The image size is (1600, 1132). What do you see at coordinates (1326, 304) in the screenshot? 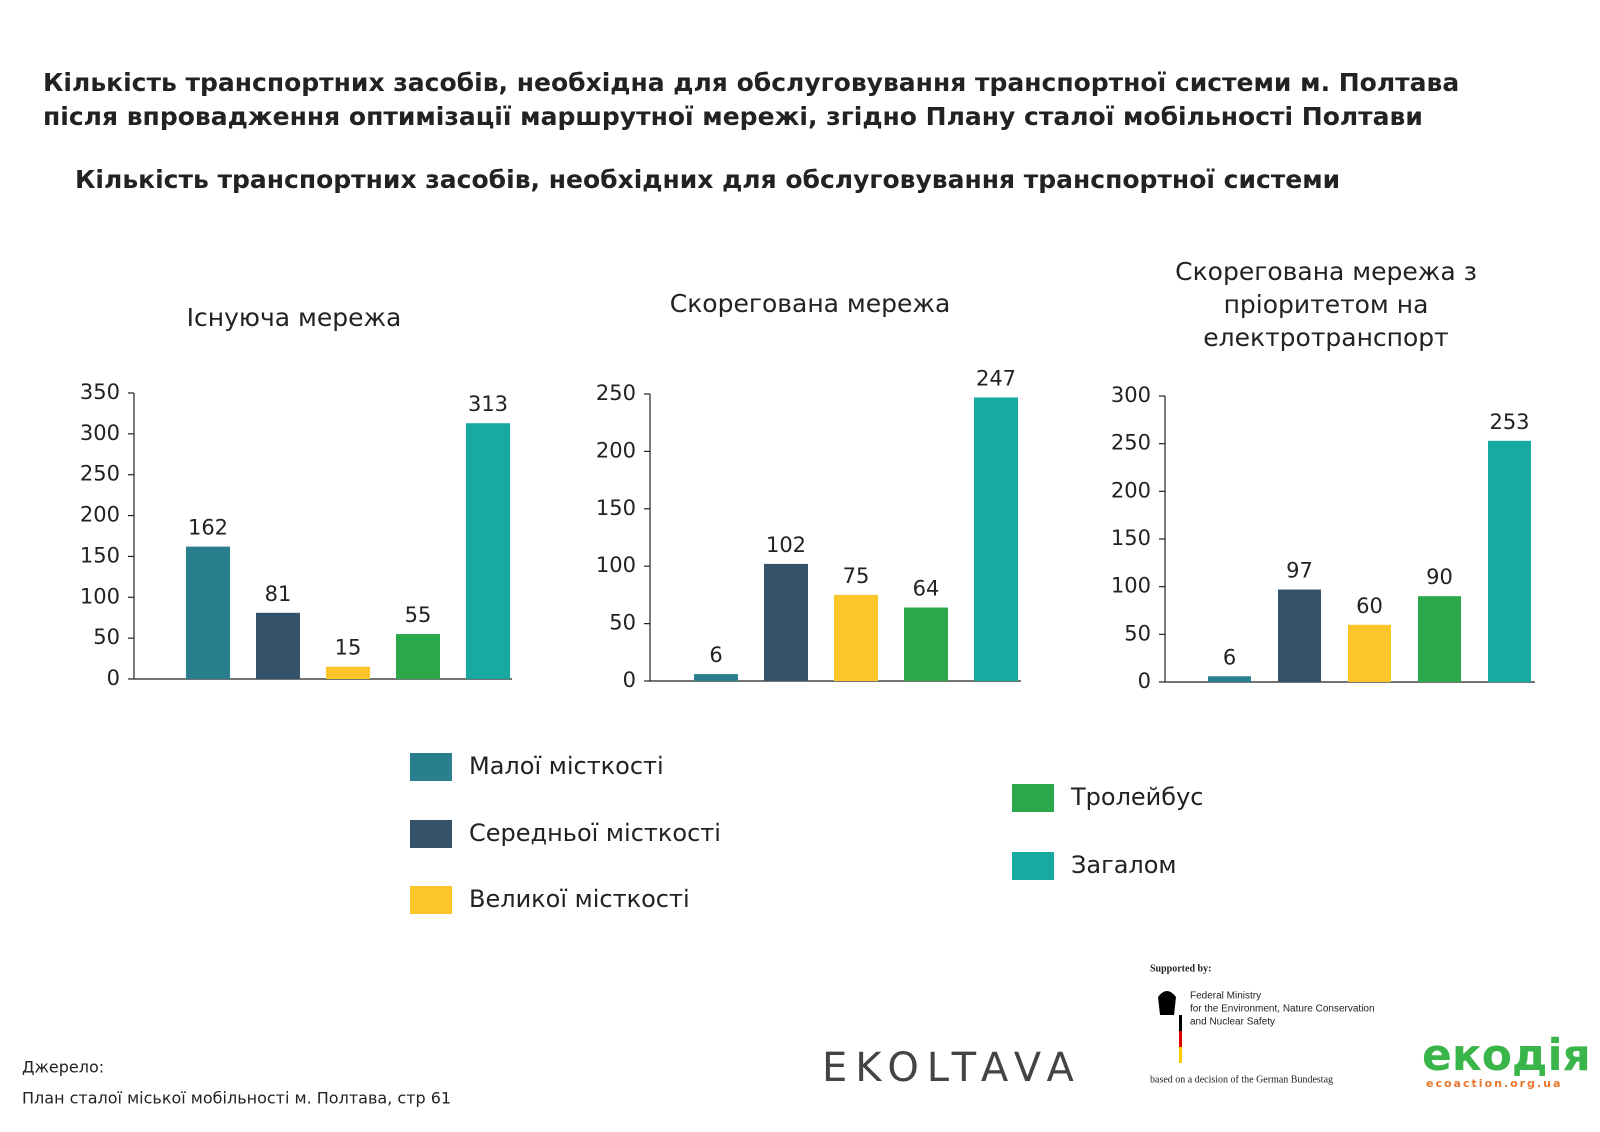
I see `chart-title: пріоритетом на` at bounding box center [1326, 304].